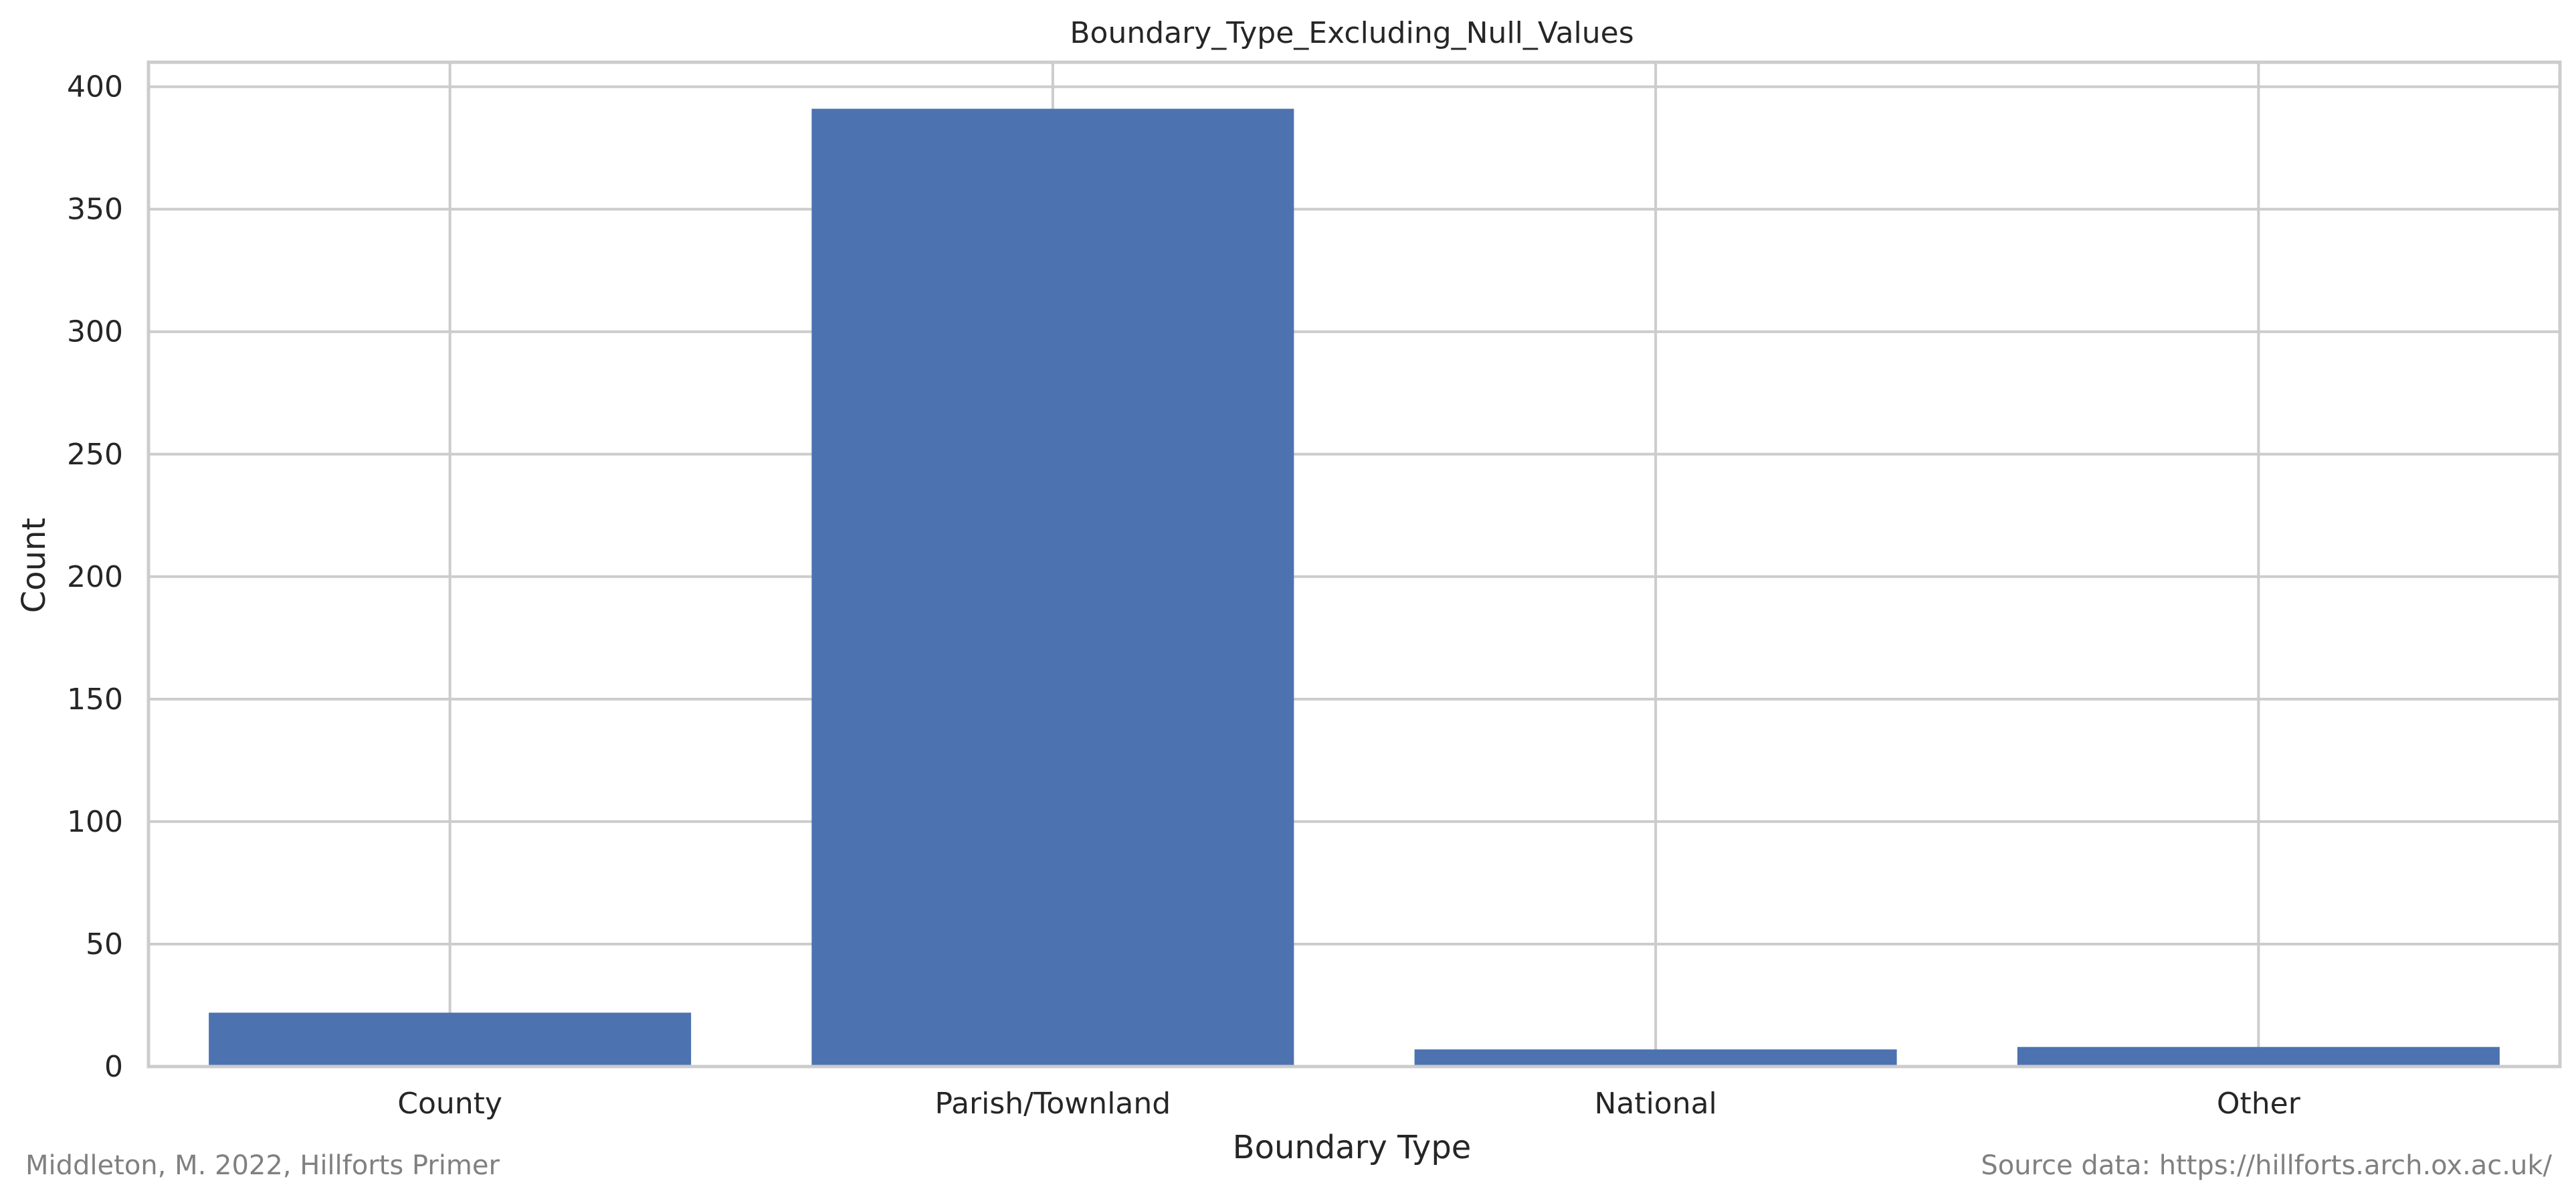  I want to click on chart-title: Boundary_Type_Excluding_Null_Values, so click(1351, 33).